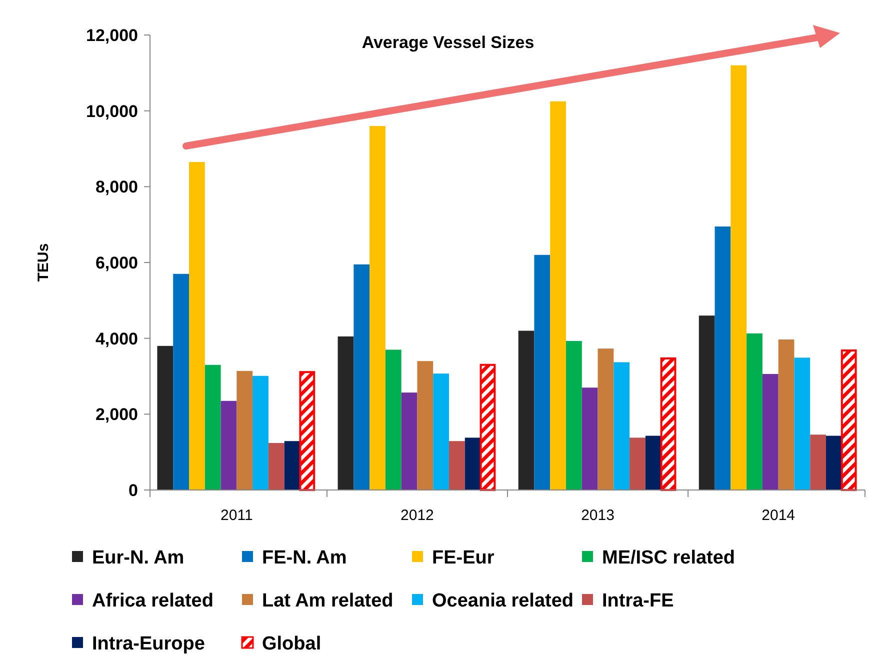  What do you see at coordinates (116, 338) in the screenshot?
I see `y-tick-label: 4,000` at bounding box center [116, 338].